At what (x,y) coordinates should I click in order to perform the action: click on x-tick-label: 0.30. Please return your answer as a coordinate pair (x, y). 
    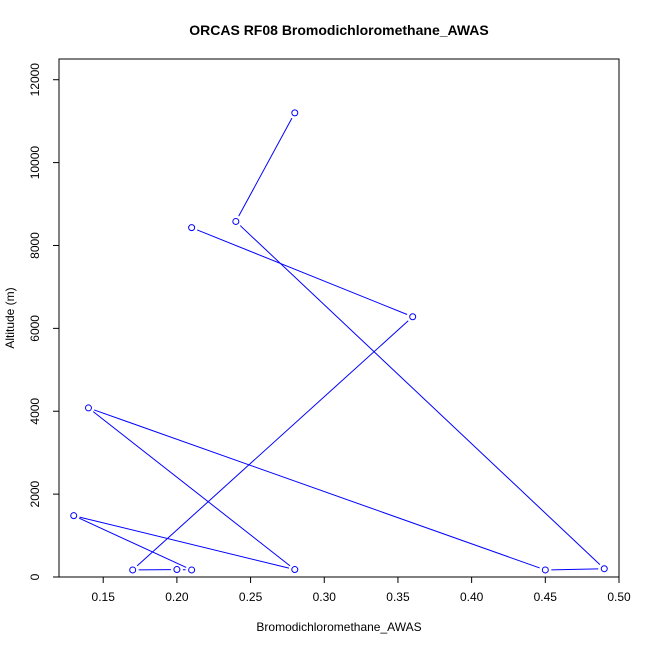
    Looking at the image, I should click on (325, 597).